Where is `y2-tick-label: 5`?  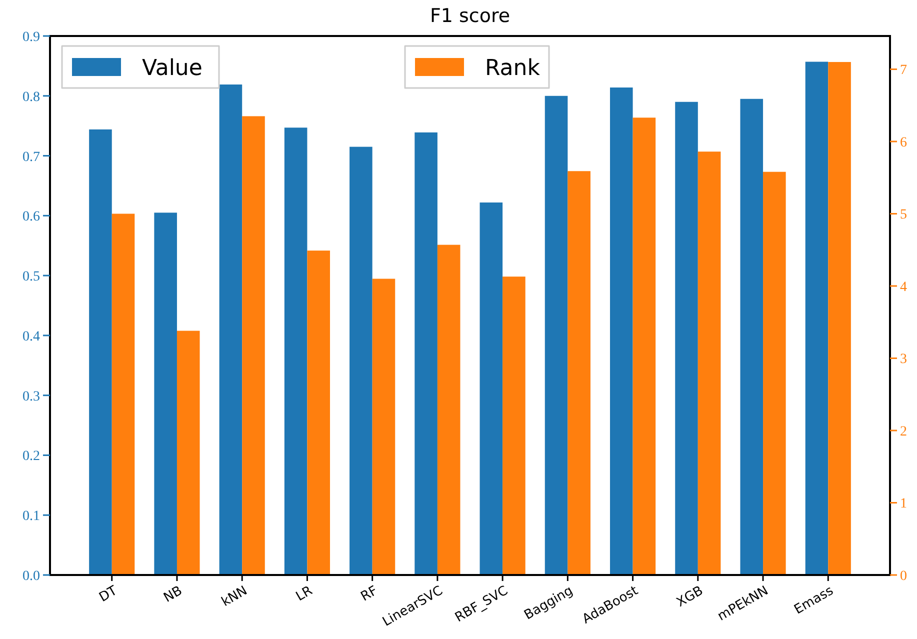 y2-tick-label: 5 is located at coordinates (903, 215).